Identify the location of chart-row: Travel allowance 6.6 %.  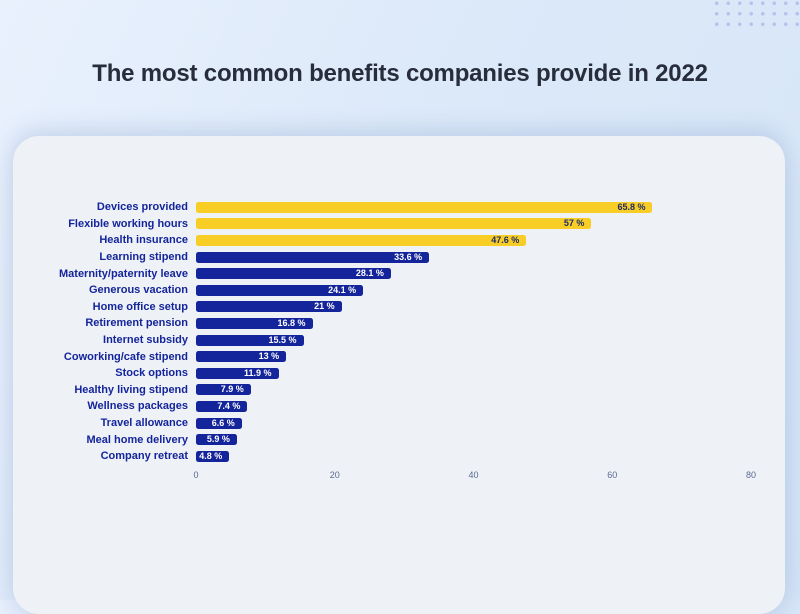
(399, 423).